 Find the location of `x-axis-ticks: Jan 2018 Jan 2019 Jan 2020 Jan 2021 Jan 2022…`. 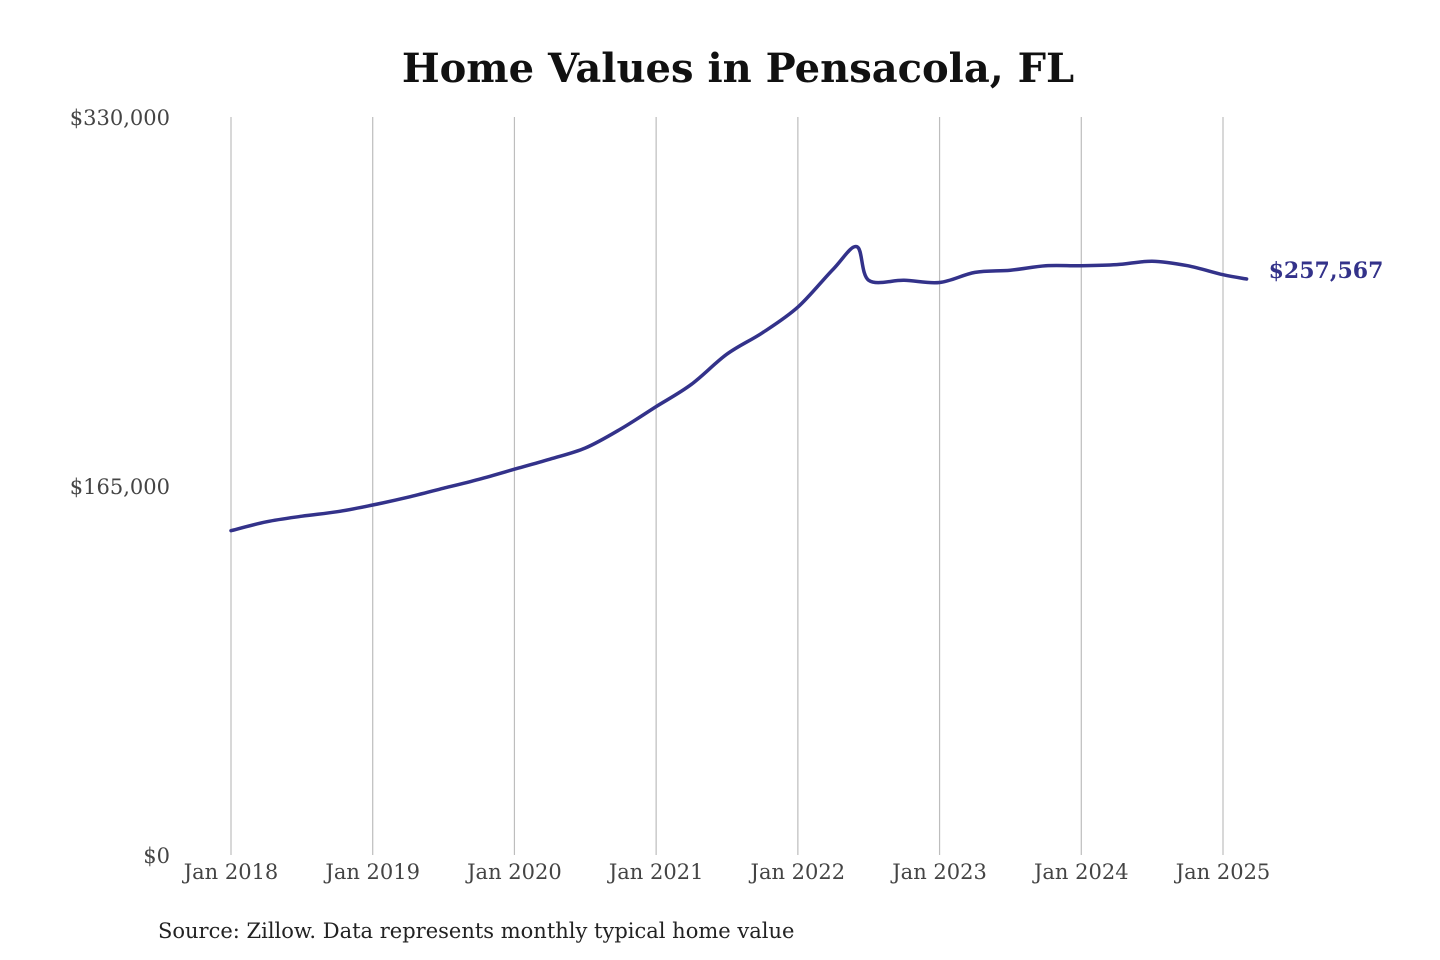

x-axis-ticks: Jan 2018 Jan 2019 Jan 2020 Jan 2021 Jan 2022… is located at coordinates (726, 872).